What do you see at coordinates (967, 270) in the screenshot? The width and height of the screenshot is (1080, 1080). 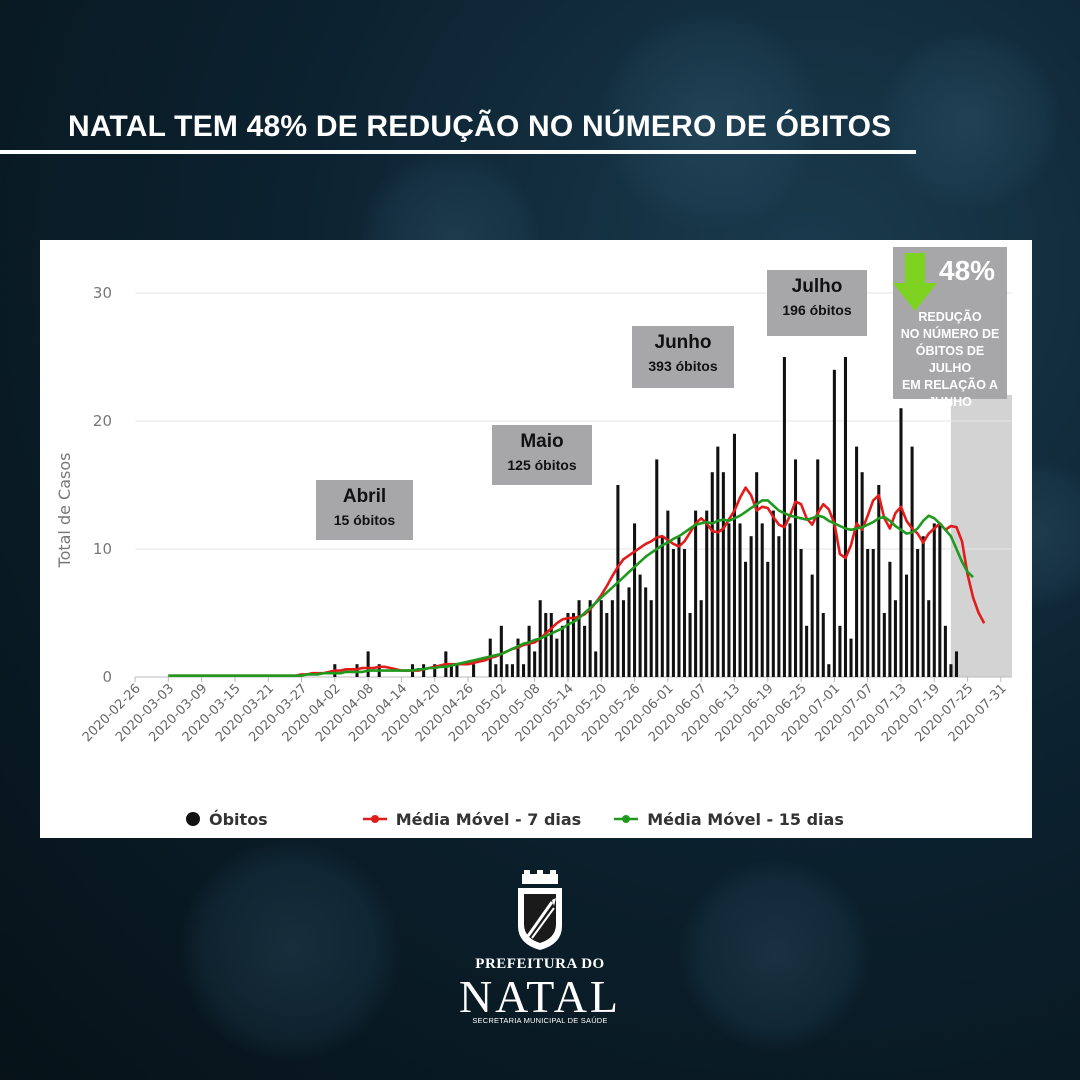 I see `reduction-percent: 48%` at bounding box center [967, 270].